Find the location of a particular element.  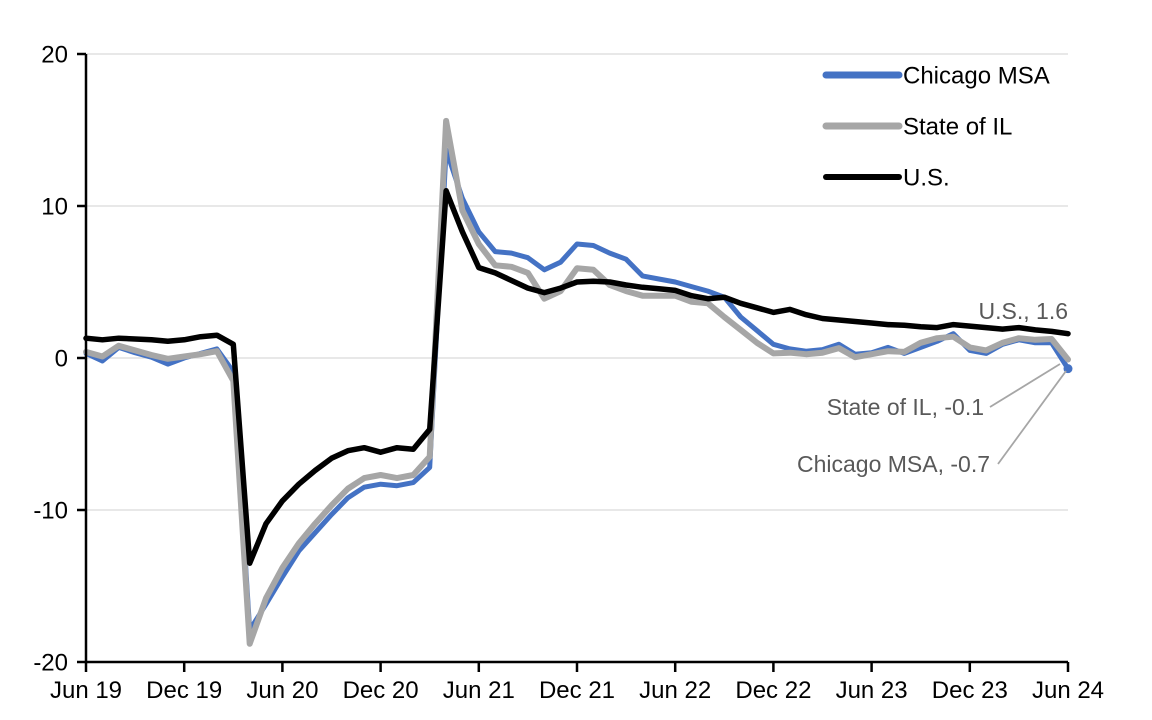

annotation-u-s-: U.S., 1.6 is located at coordinates (1023, 311).